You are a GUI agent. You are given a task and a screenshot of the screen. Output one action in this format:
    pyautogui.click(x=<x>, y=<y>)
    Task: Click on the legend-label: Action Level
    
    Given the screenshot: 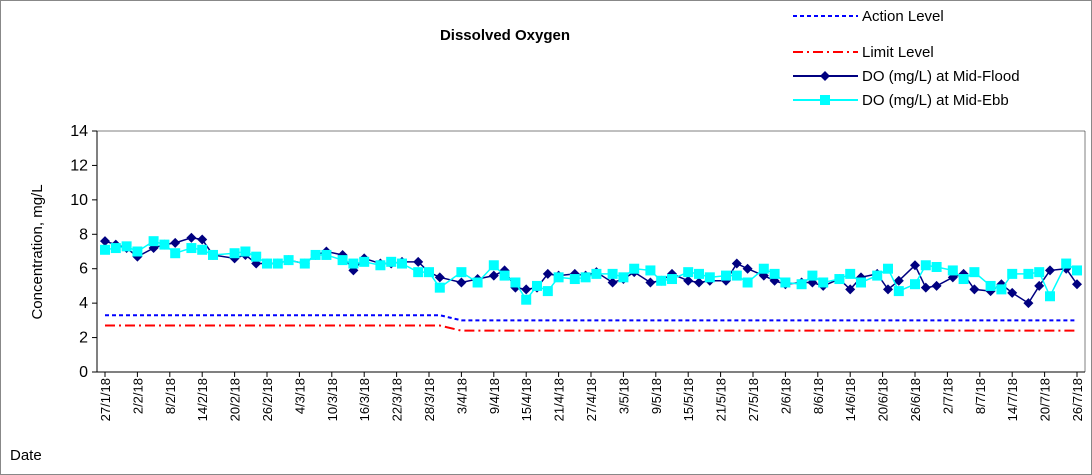 What is the action you would take?
    pyautogui.click(x=903, y=16)
    